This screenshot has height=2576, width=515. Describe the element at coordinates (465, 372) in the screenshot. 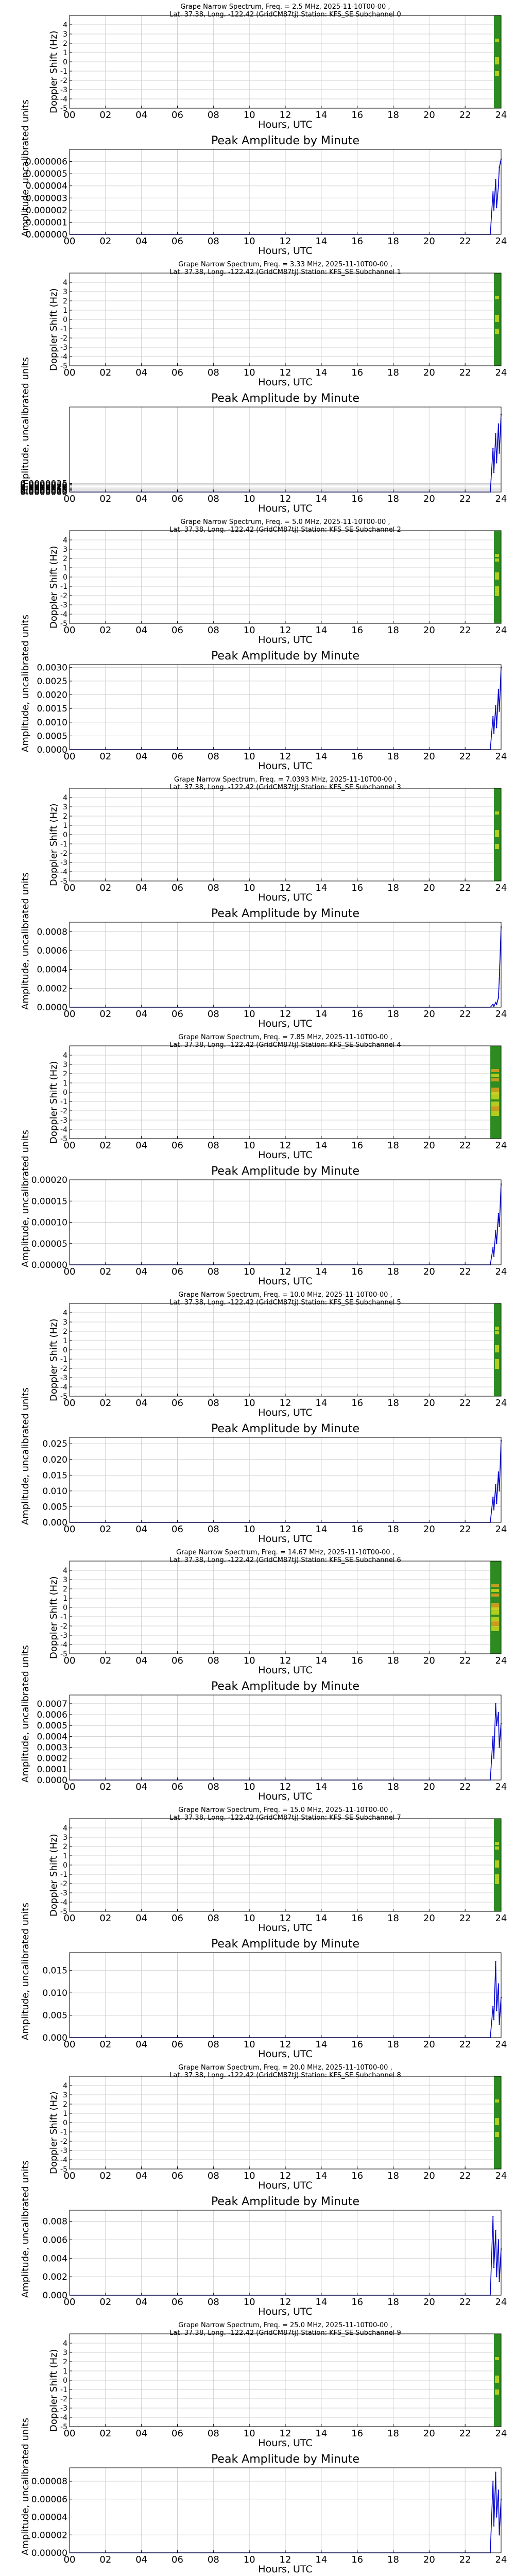

I see `x-tick-label: 22` at that location.